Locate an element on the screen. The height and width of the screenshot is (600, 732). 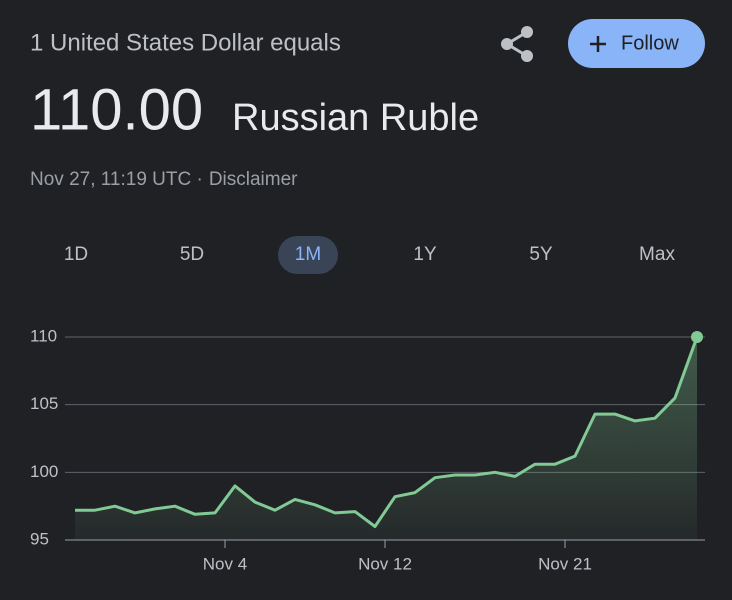
share-icon is located at coordinates (517, 44).